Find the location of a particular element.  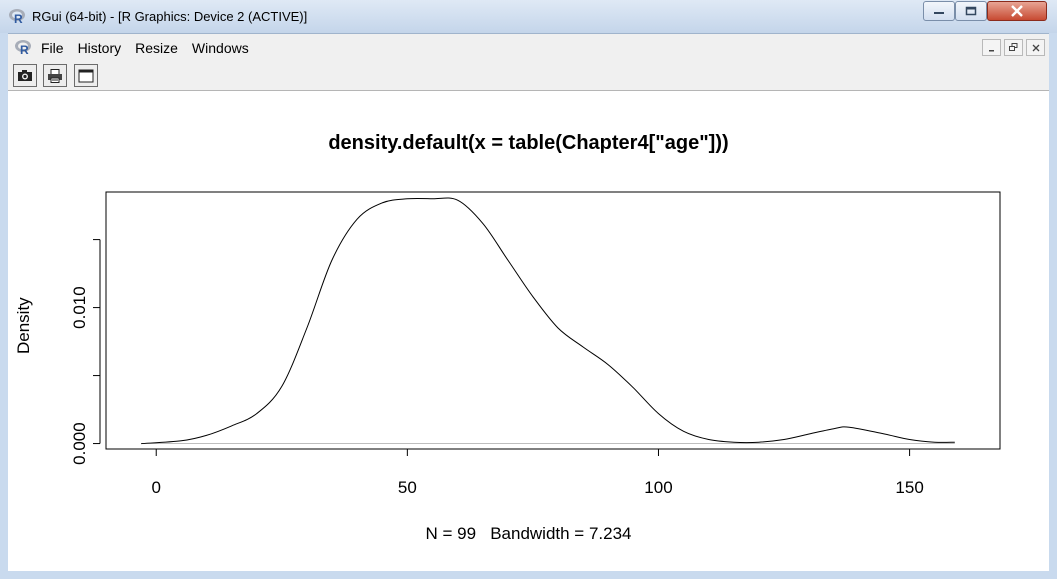

child-minimize-button is located at coordinates (991, 47).